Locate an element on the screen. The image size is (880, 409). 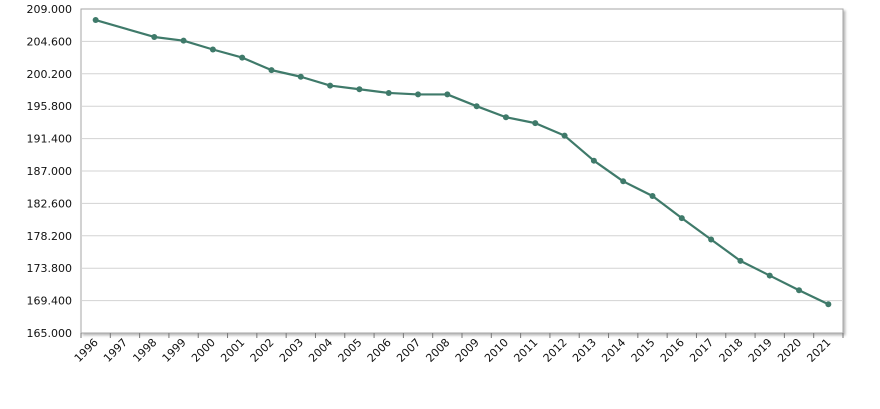
x-tick-label: 1997 is located at coordinates (115, 350).